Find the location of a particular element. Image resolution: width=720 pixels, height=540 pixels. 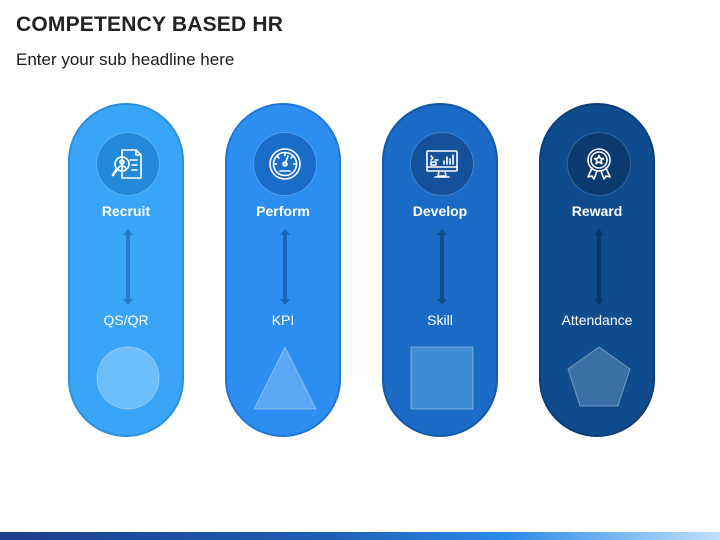

recruit-document-search-icon is located at coordinates (126, 164).